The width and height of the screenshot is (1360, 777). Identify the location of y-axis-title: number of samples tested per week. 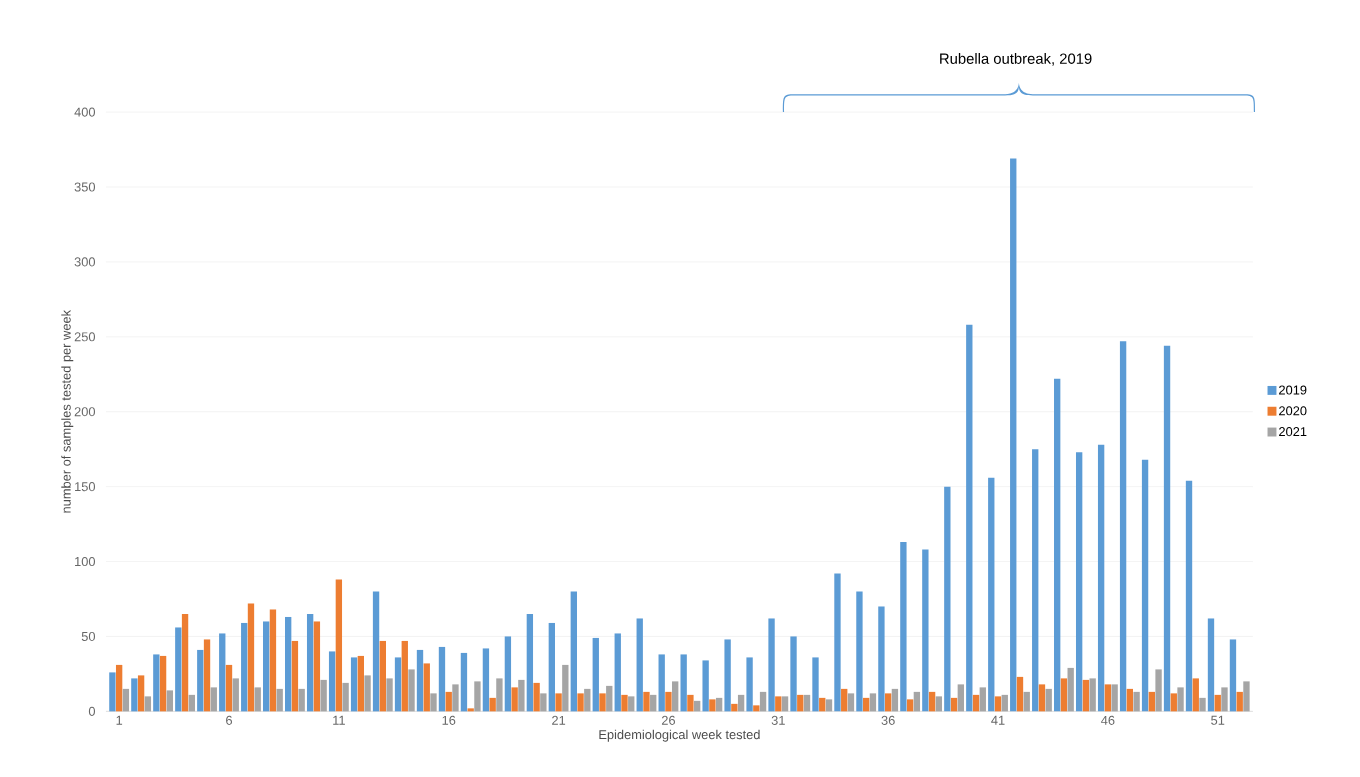
(67, 411).